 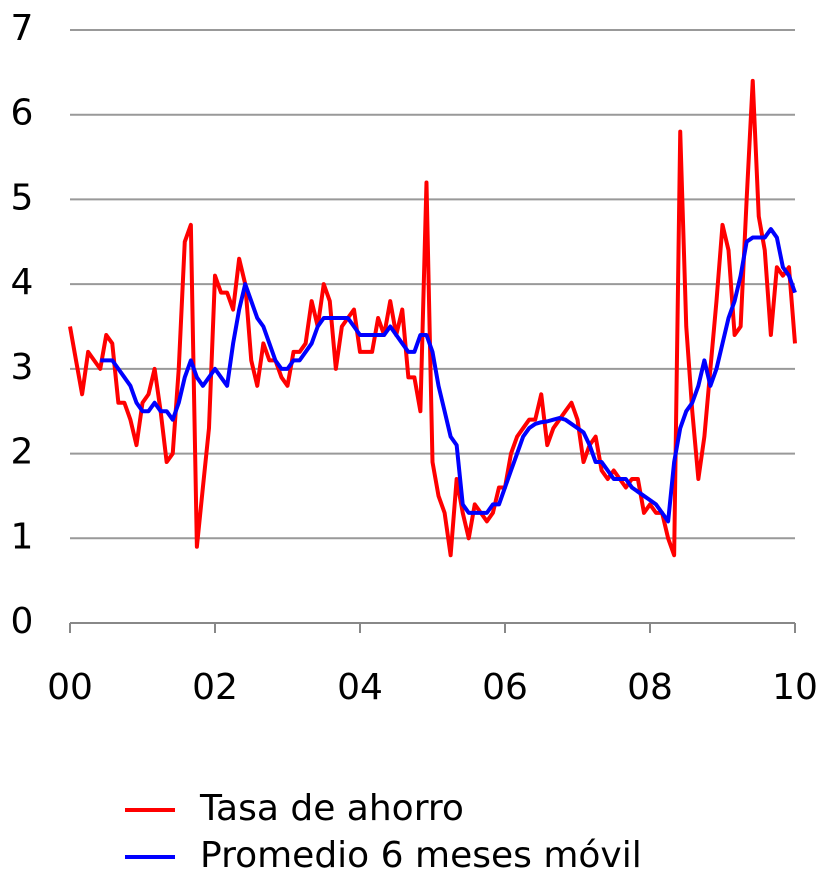 What do you see at coordinates (215, 687) in the screenshot?
I see `x-tick-label: 02` at bounding box center [215, 687].